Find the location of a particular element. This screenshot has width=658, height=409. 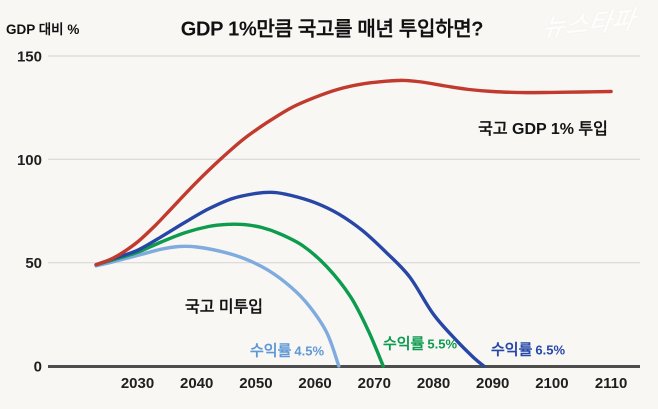

x-tick-label: 2060 is located at coordinates (314, 383).